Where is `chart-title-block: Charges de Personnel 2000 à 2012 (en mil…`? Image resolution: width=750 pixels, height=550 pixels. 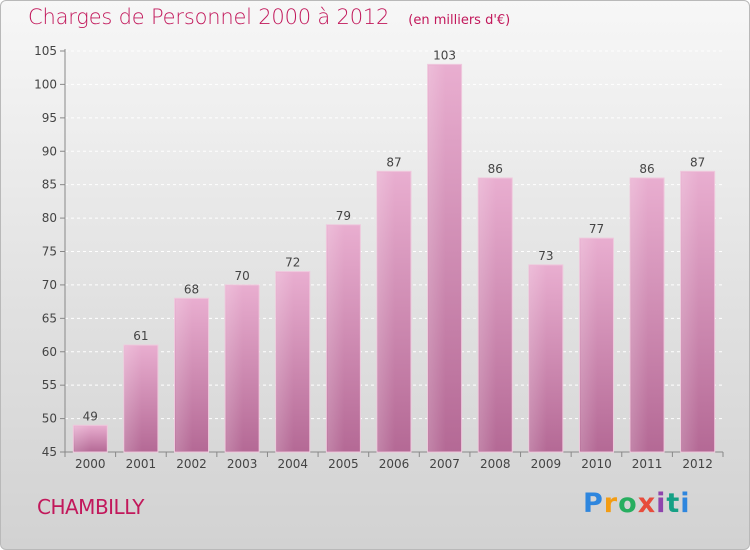 chart-title-block: Charges de Personnel 2000 à 2012 (en mil… is located at coordinates (269, 17).